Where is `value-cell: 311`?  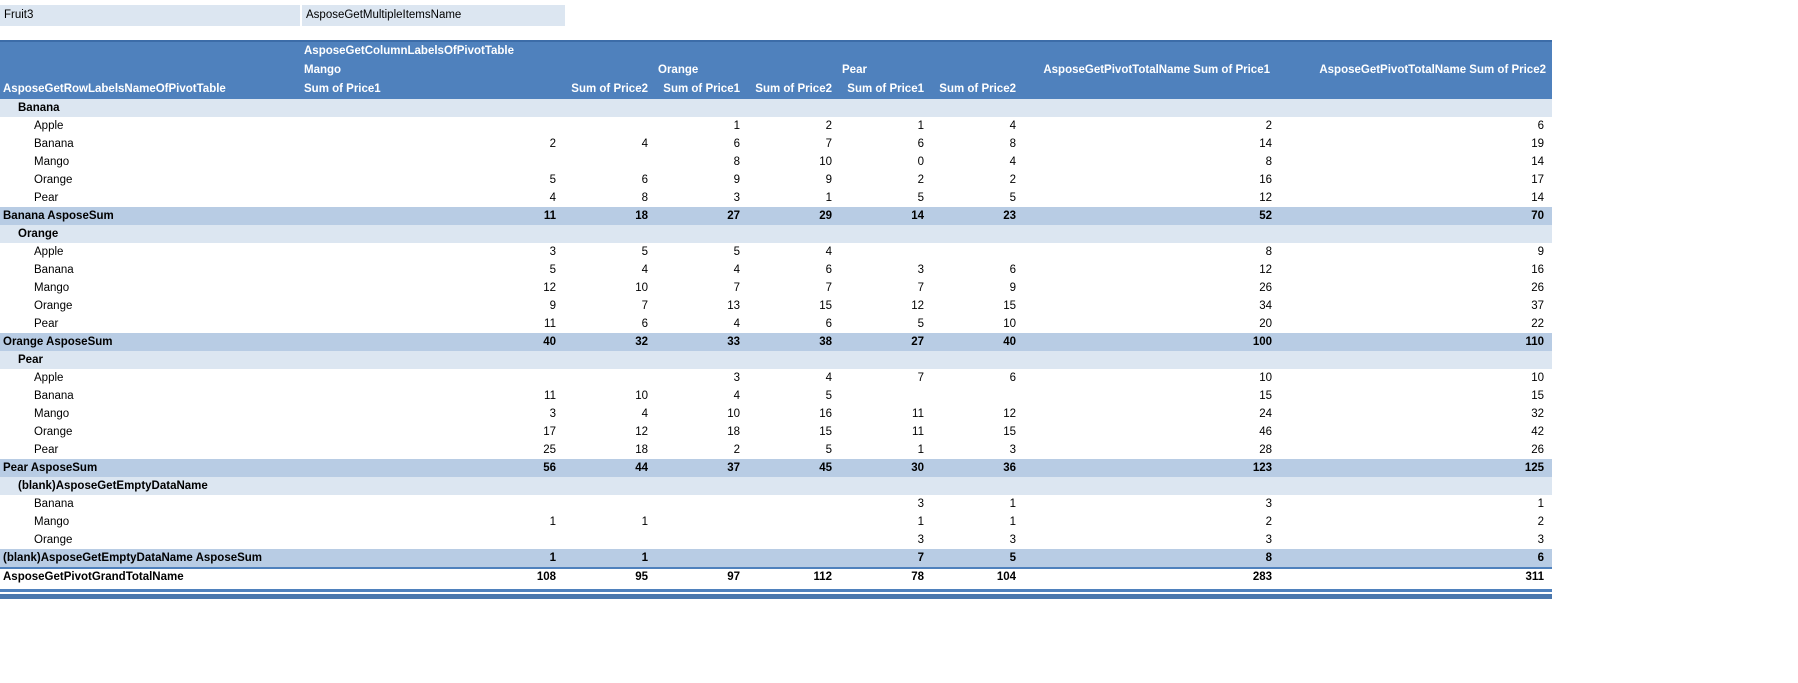
value-cell: 311 is located at coordinates (1534, 577).